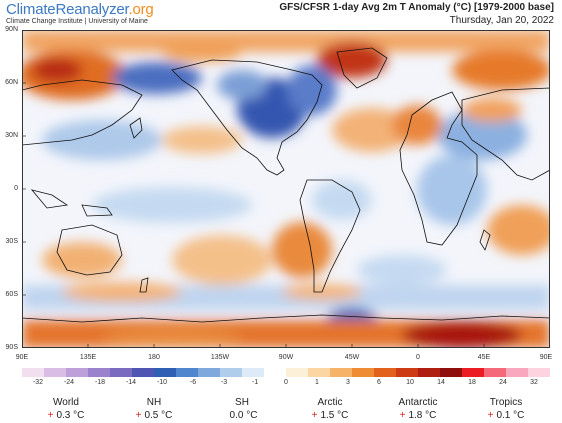 This screenshot has width=562, height=423. What do you see at coordinates (224, 382) in the screenshot?
I see `colorbar-tick-label: -3` at bounding box center [224, 382].